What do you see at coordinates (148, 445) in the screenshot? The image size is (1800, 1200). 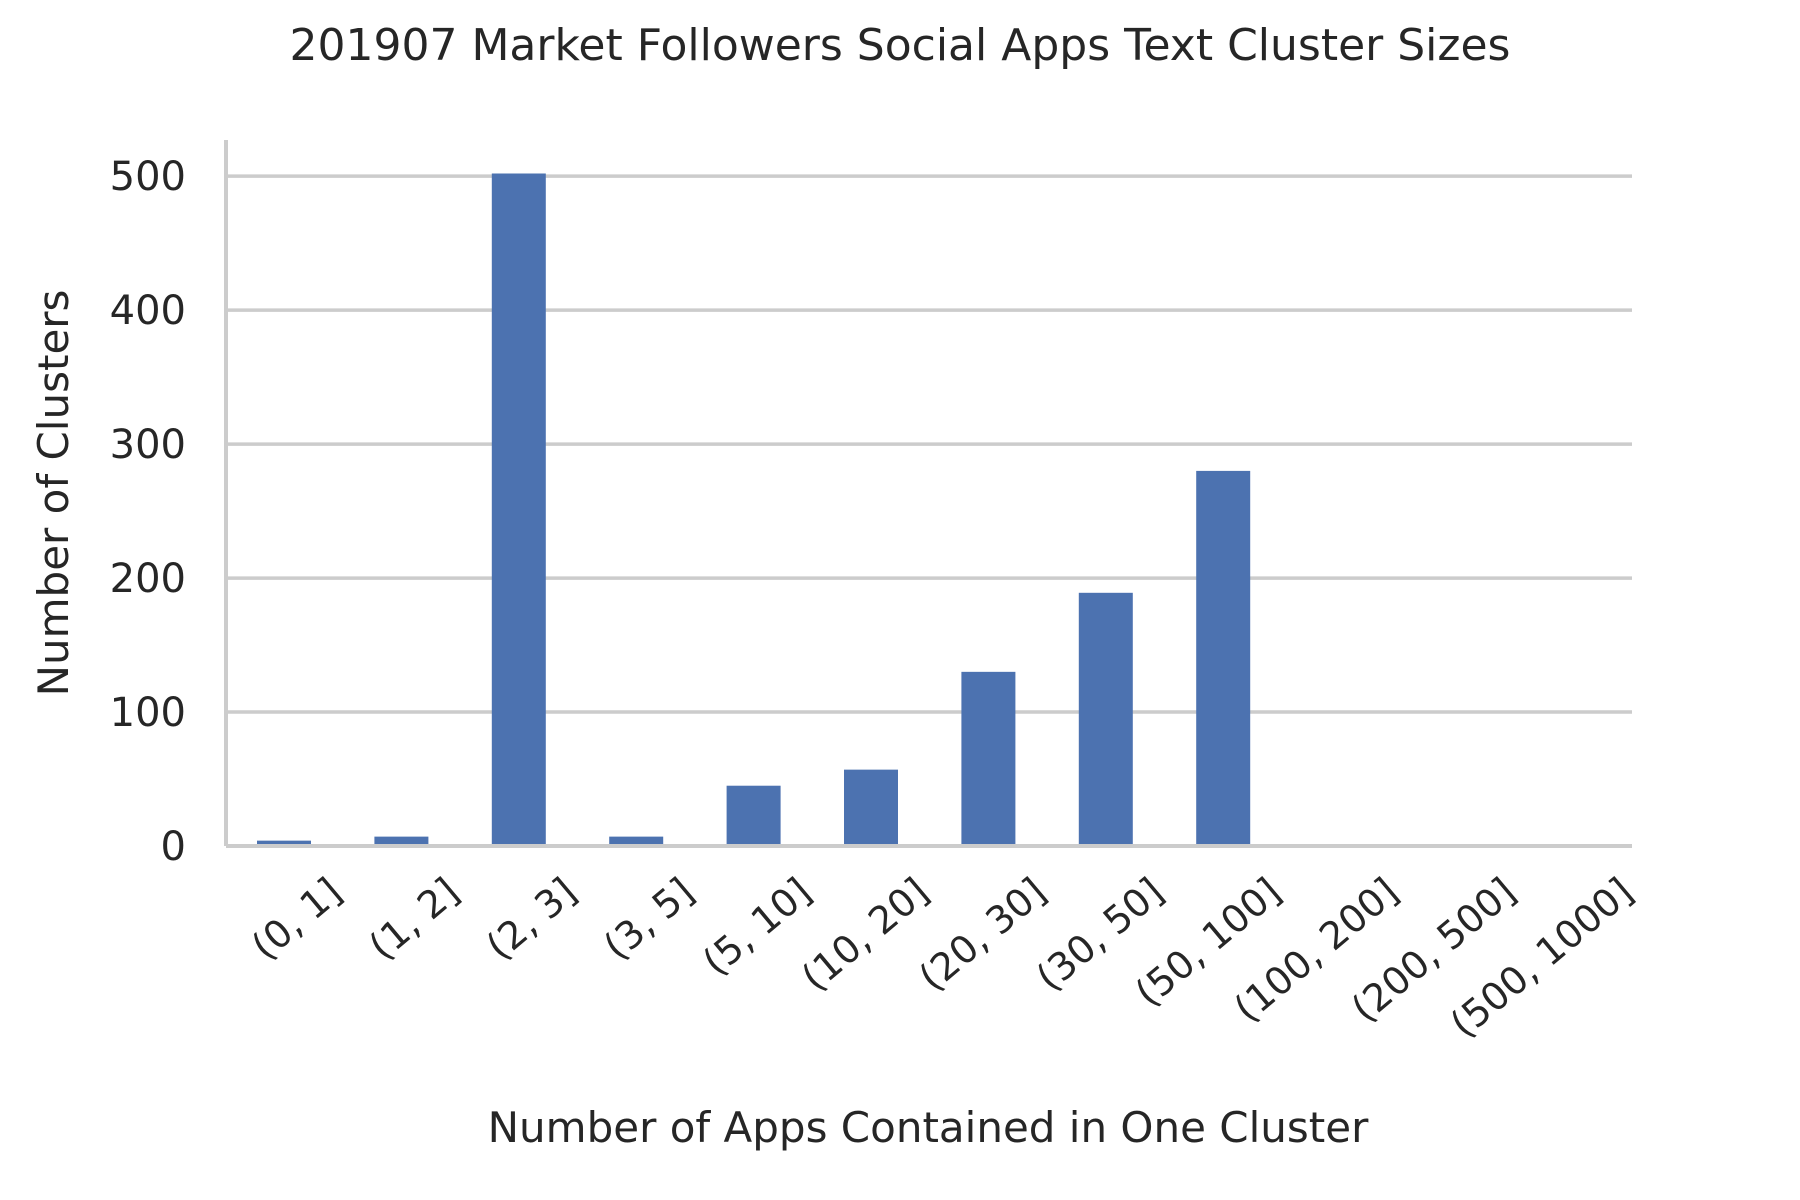 I see `y-tick-label: 300` at bounding box center [148, 445].